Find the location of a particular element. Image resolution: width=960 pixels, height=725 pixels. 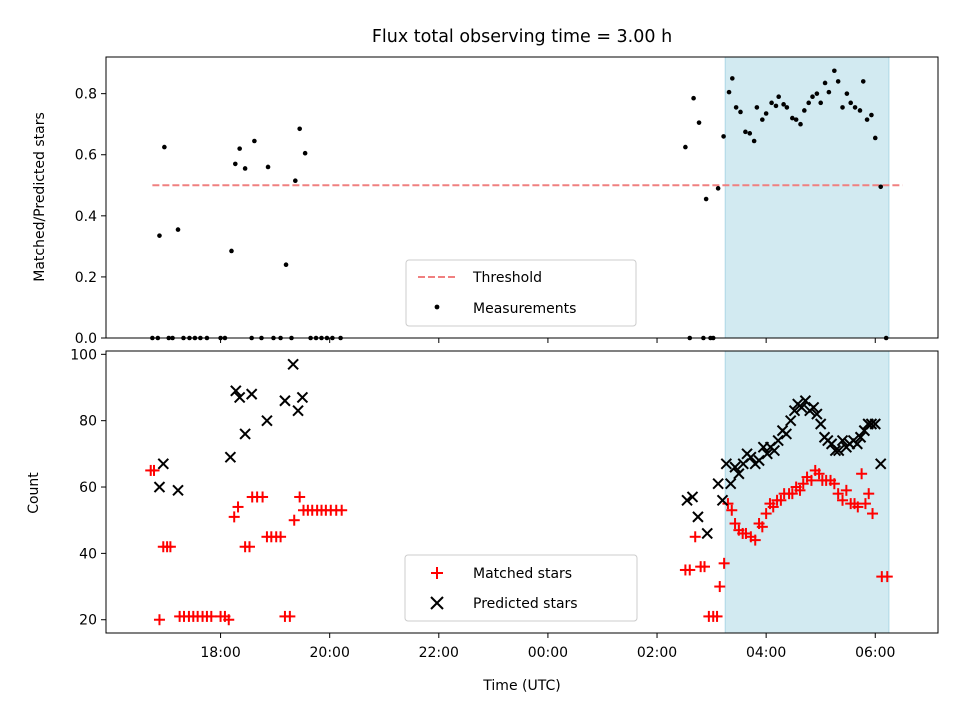

y-axis-label-count: Count is located at coordinates (34, 493).